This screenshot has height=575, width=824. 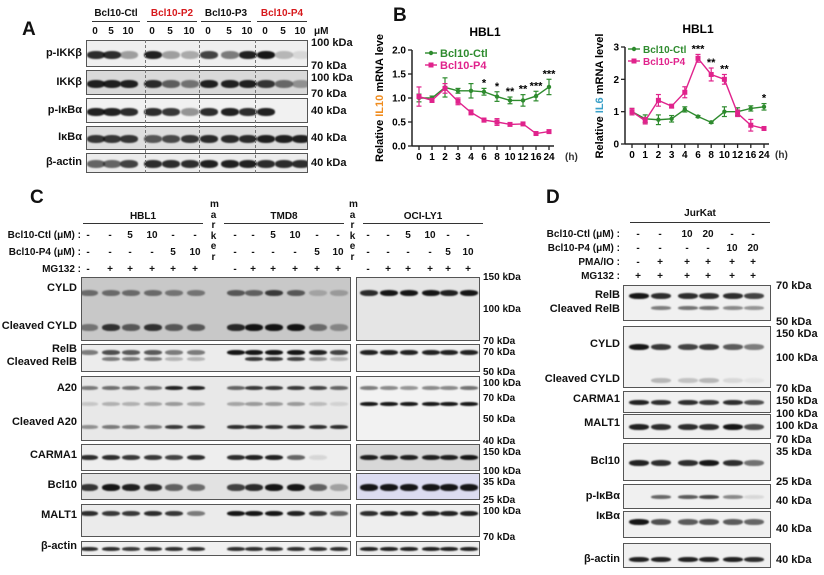 What do you see at coordinates (464, 54) in the screenshot?
I see `legend-label: Bcl10-Ctl` at bounding box center [464, 54].